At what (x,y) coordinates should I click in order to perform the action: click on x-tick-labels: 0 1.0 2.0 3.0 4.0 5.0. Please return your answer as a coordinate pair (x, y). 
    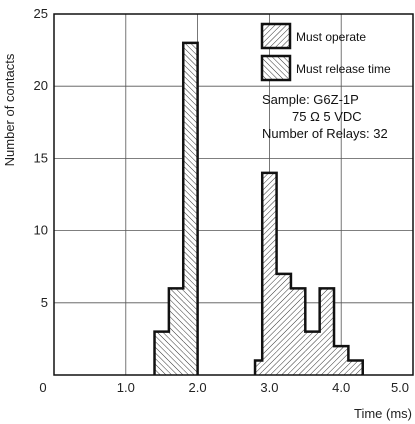
    Looking at the image, I should click on (224, 387).